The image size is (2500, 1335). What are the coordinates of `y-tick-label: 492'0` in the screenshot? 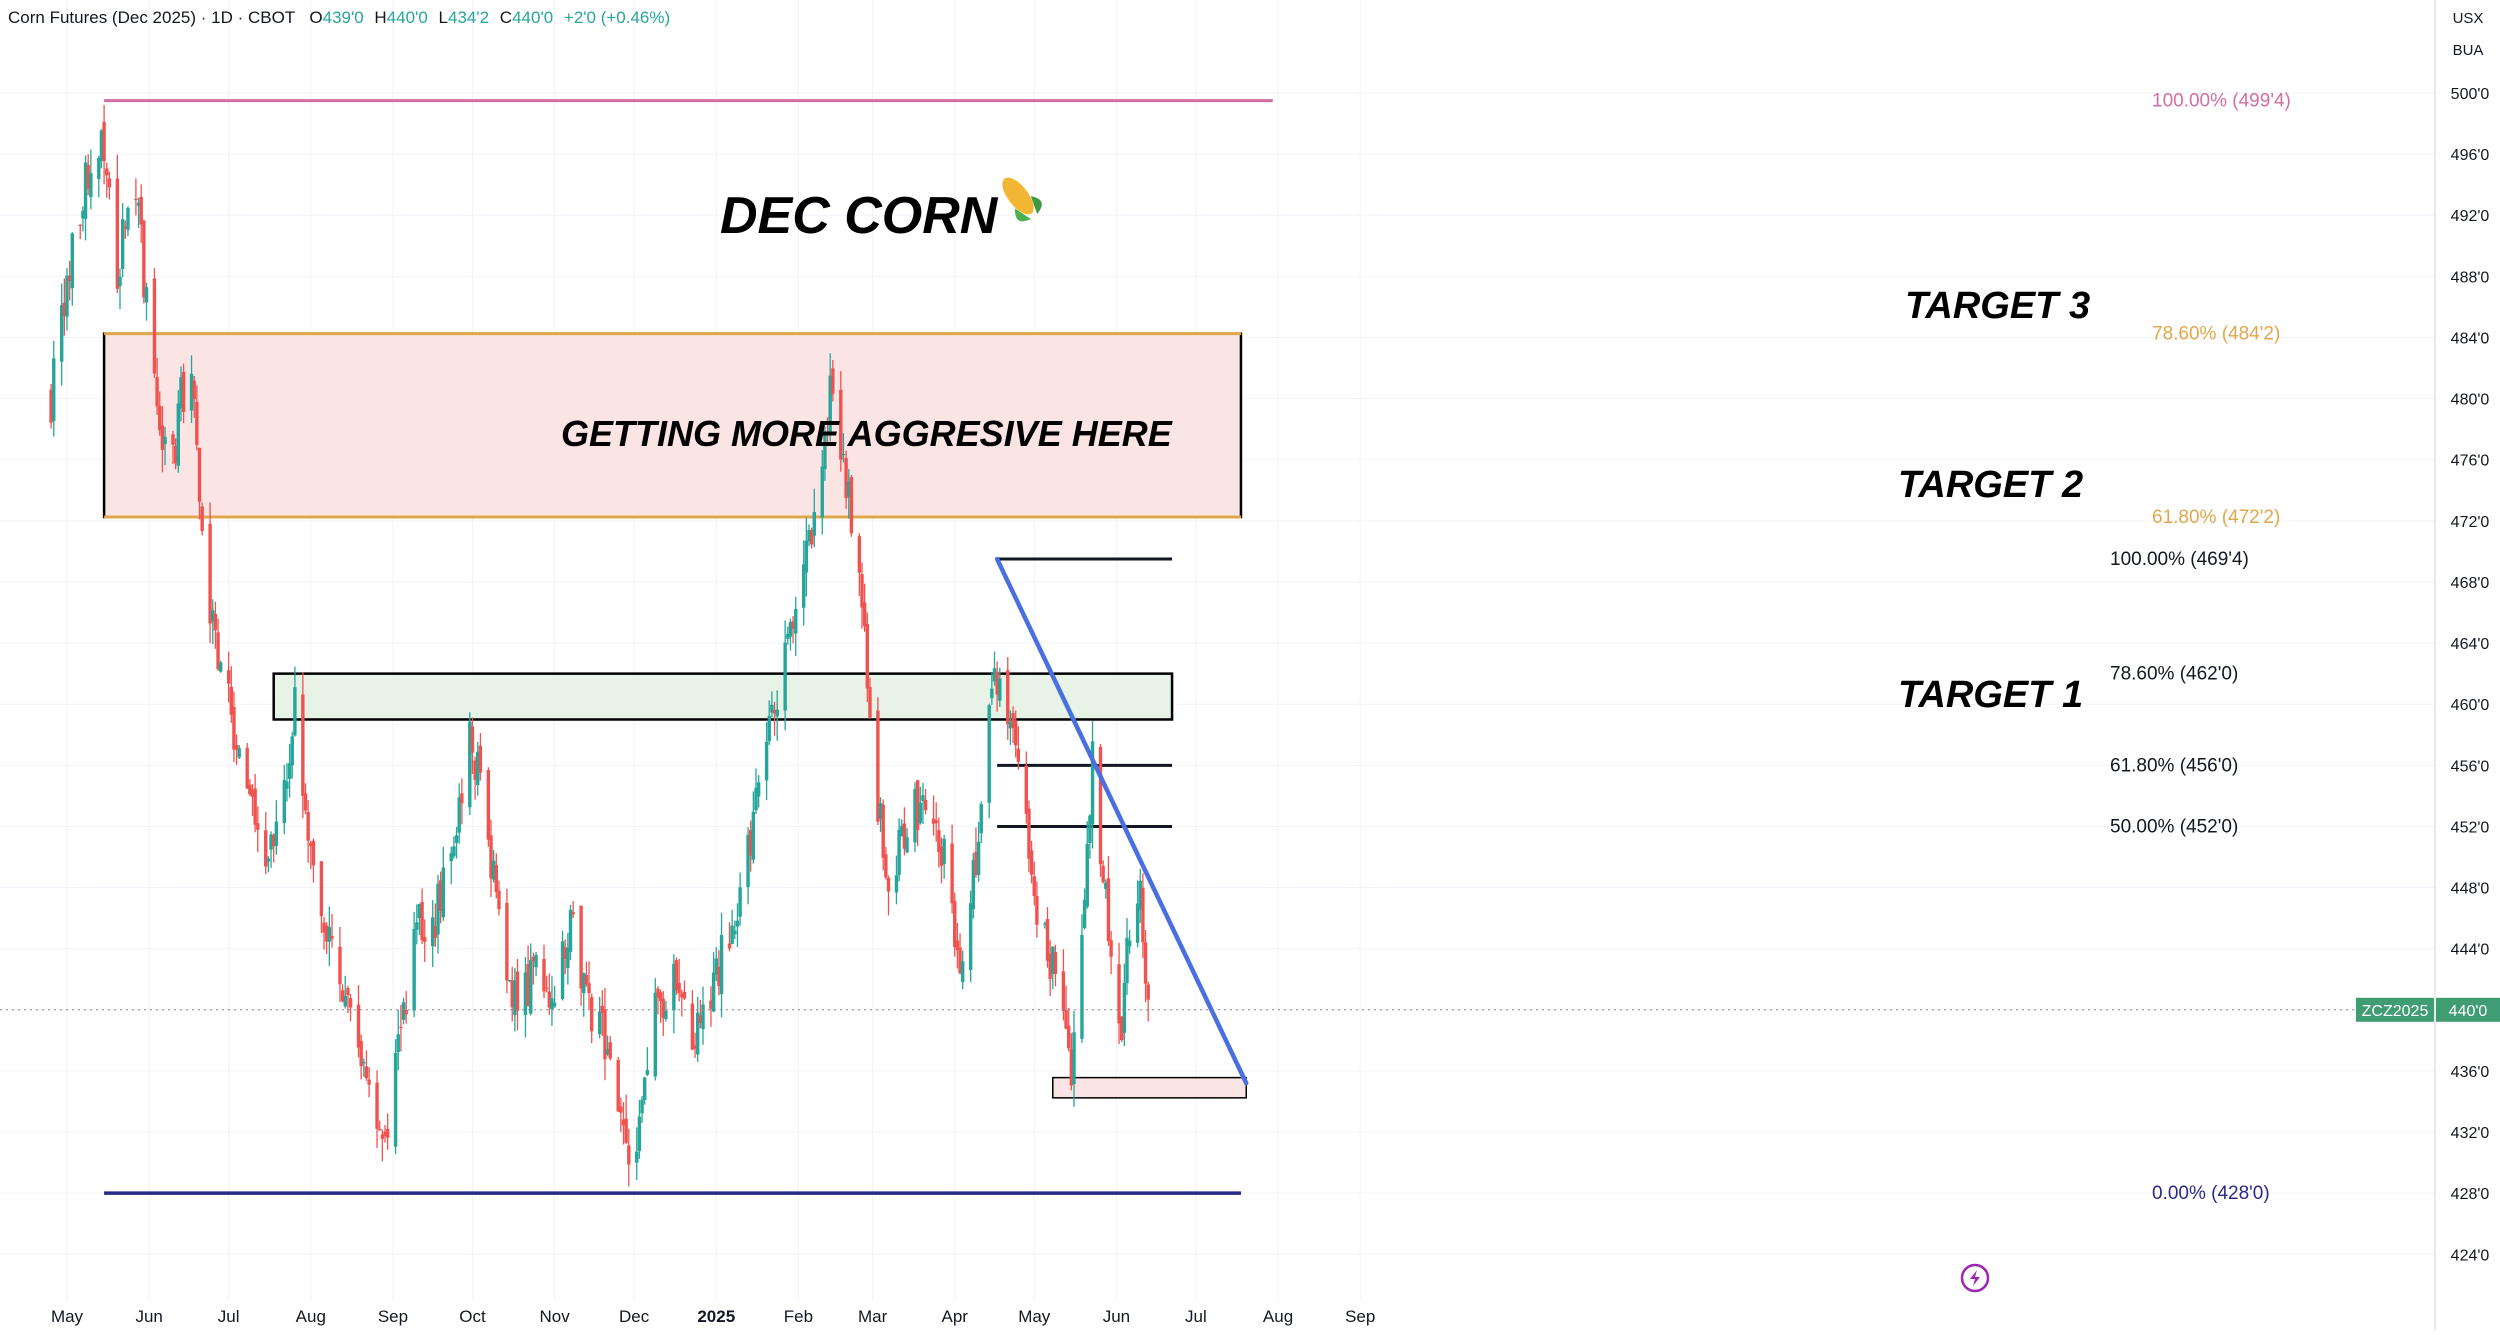 It's located at (2470, 216).